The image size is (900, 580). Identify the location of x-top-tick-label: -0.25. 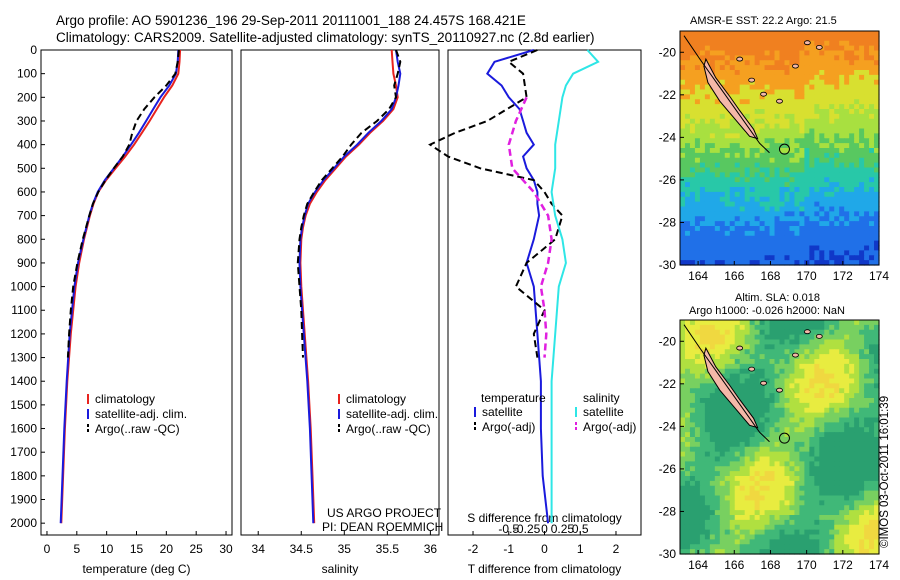
(527, 529).